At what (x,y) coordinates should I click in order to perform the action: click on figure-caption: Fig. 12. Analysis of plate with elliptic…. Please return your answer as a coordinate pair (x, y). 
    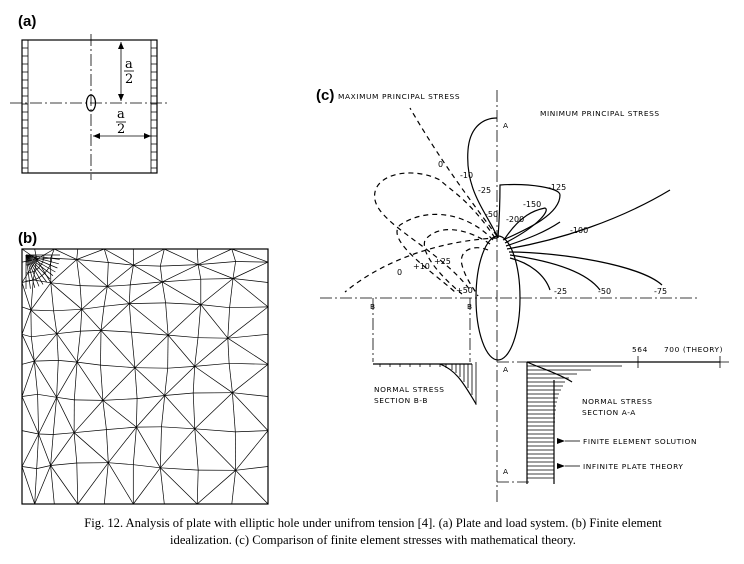
    Looking at the image, I should click on (373, 532).